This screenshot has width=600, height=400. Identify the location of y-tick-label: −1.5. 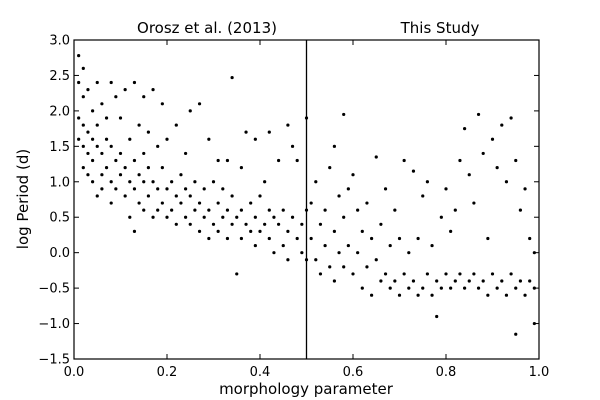
(54, 360).